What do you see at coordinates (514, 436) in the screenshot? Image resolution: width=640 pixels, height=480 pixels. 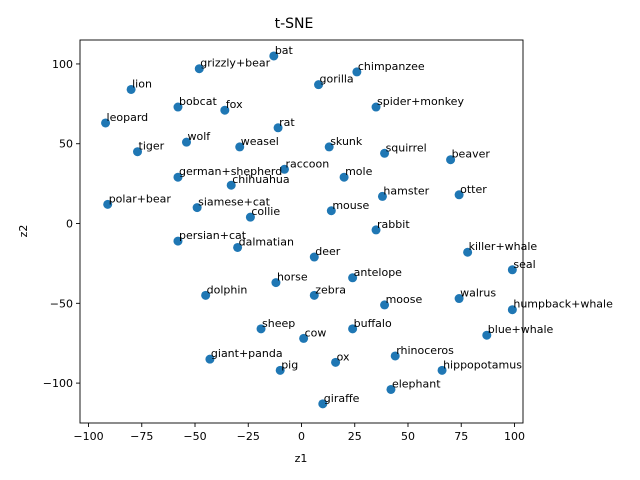 I see `x-tick-label: 100` at bounding box center [514, 436].